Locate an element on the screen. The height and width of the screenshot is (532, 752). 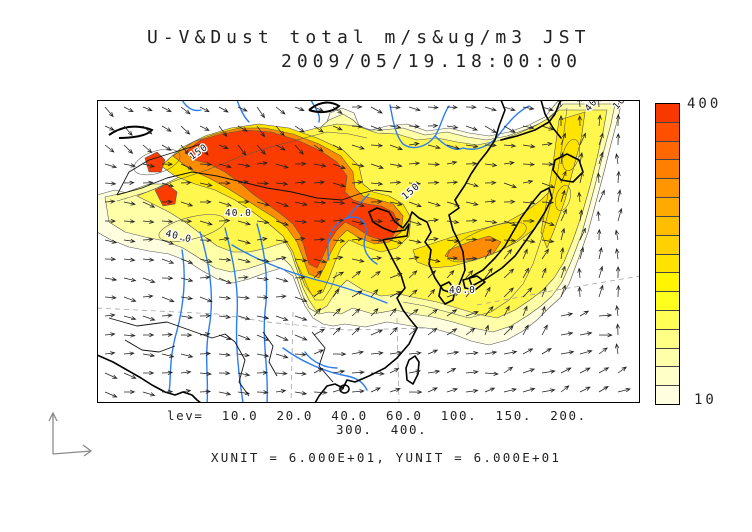
page-title: U-V&Dust total m/s&ug/m3 JST is located at coordinates (369, 37).